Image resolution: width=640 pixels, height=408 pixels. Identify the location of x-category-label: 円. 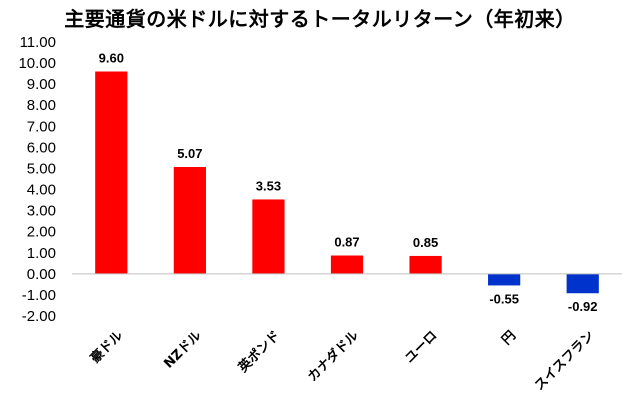
(509, 338).